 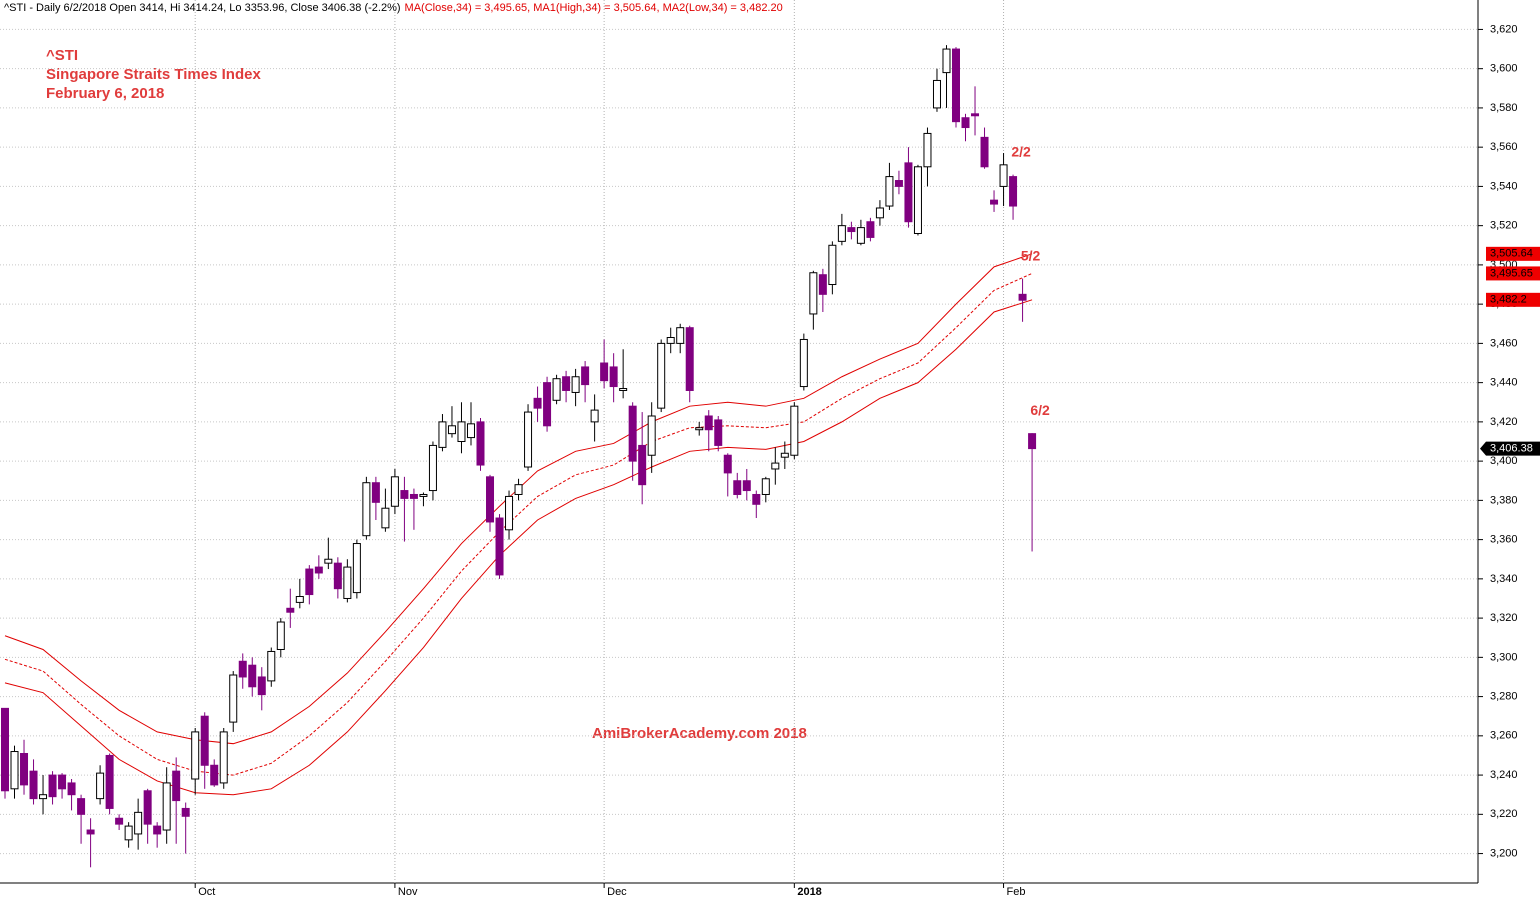 What do you see at coordinates (1016, 892) in the screenshot?
I see `x-tick-label: Feb` at bounding box center [1016, 892].